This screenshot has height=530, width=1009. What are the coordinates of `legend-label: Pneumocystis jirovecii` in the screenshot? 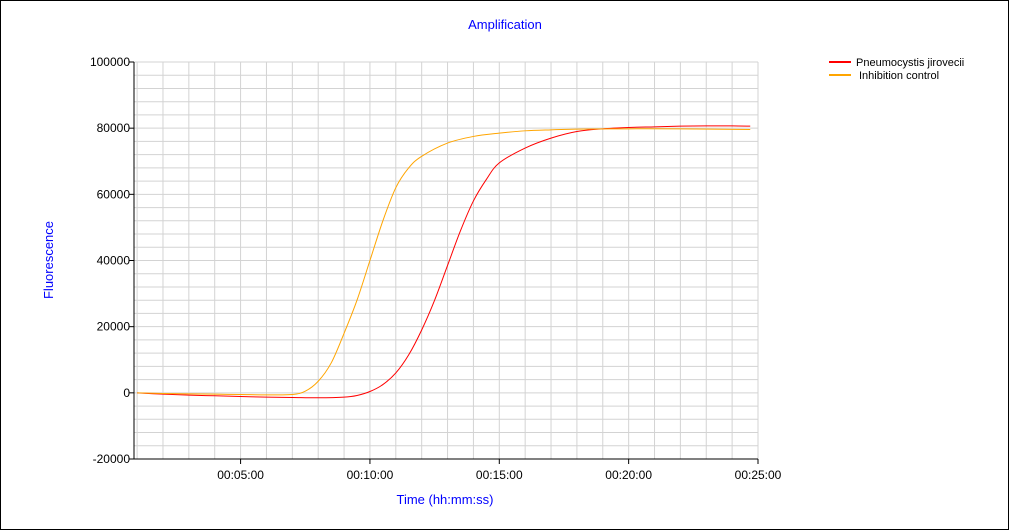 It's located at (910, 63).